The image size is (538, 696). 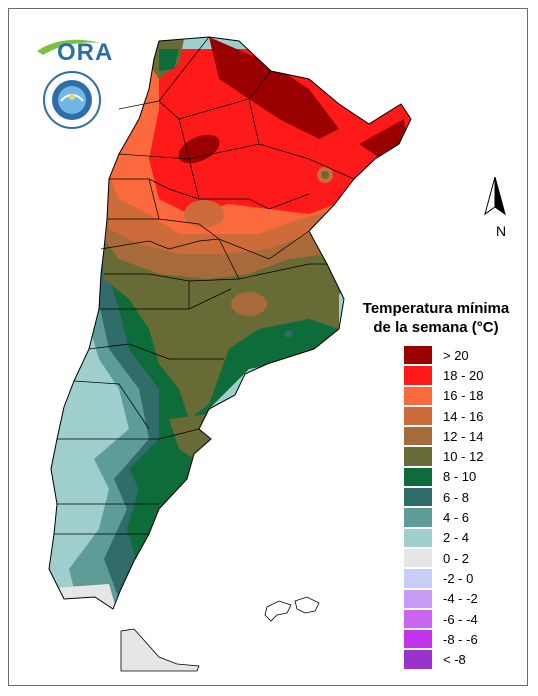 What do you see at coordinates (292, 609) in the screenshot?
I see `malvinas-islands` at bounding box center [292, 609].